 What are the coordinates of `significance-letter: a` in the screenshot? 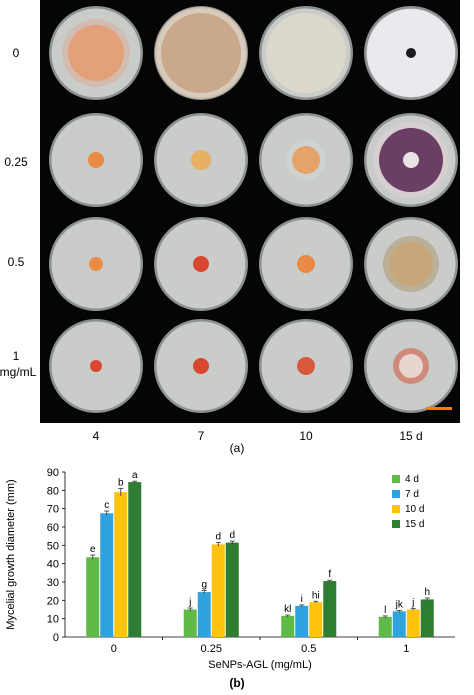 It's located at (135, 475).